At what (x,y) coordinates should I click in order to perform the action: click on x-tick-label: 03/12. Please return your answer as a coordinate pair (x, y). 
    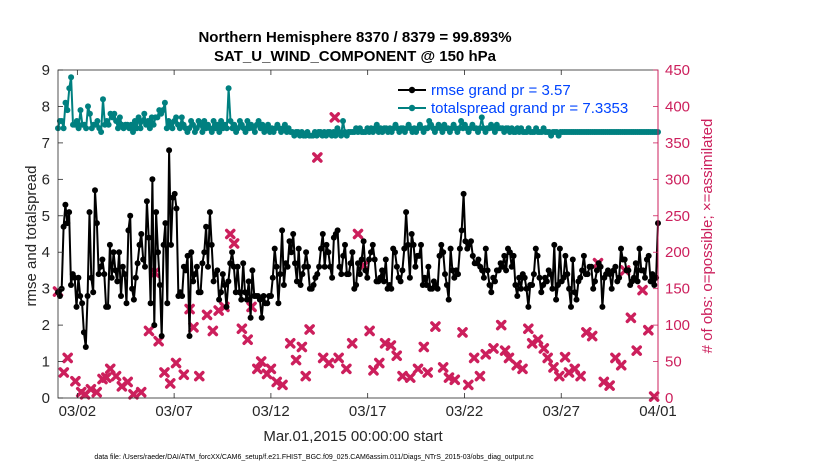
    Looking at the image, I should click on (271, 411).